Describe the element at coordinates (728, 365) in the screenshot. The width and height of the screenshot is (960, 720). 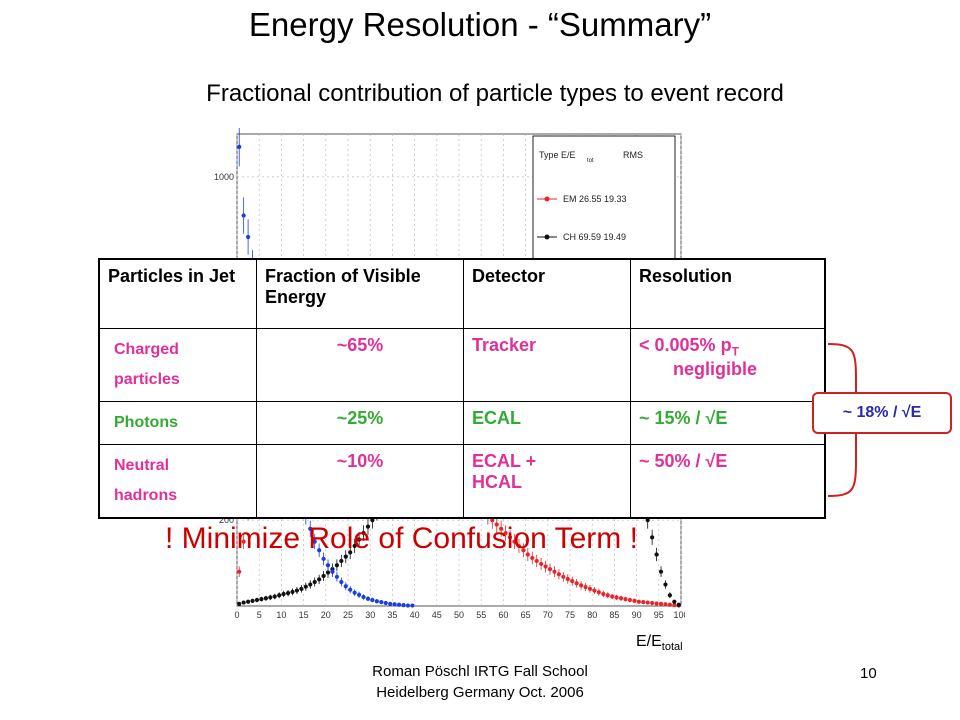
I see `cell-resolution-charged: < 0.005% pT negligible` at that location.